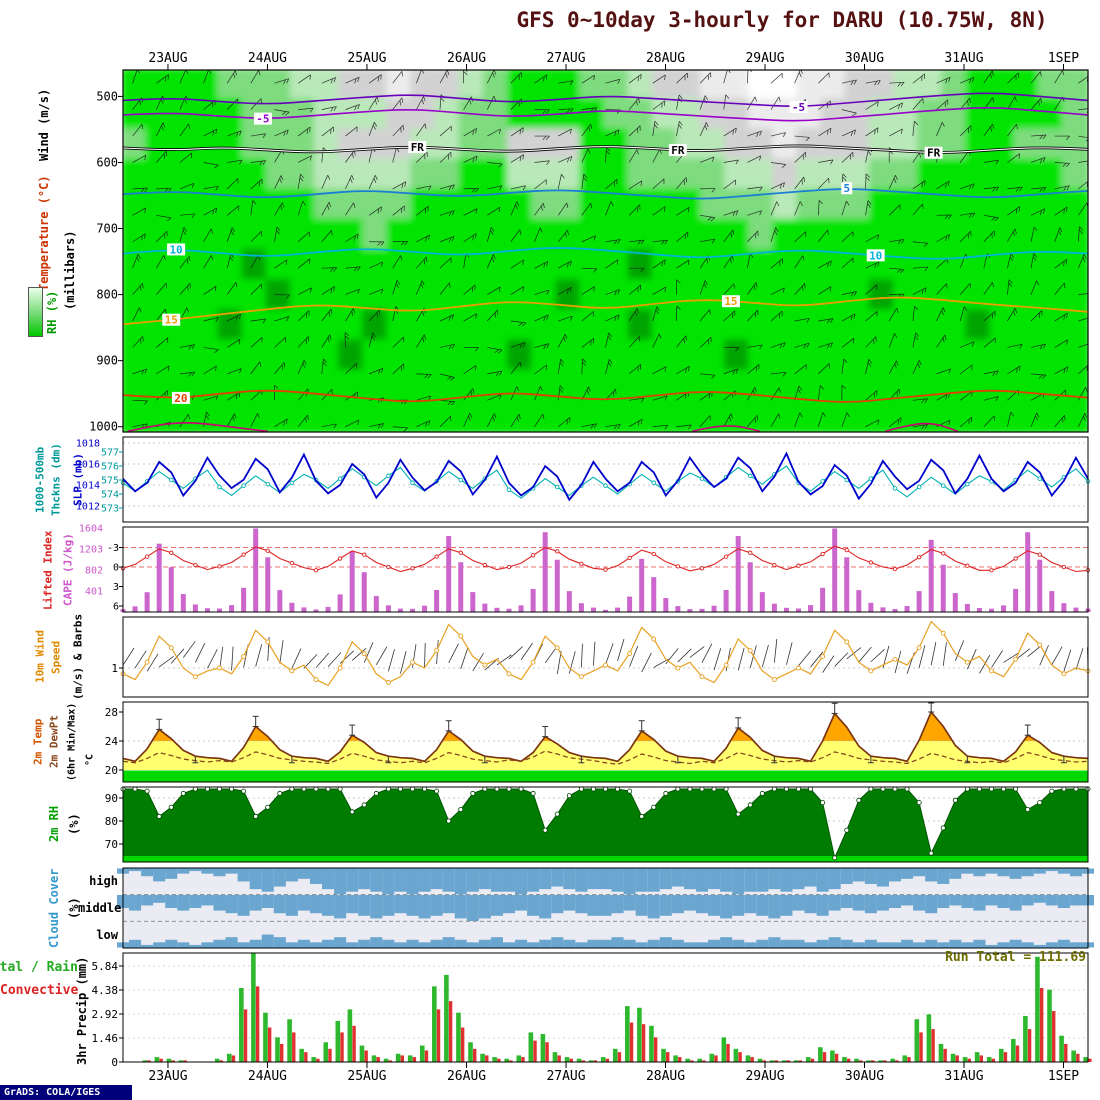 The height and width of the screenshot is (1100, 1100). I want to click on axis-label-degc: °C, so click(90, 760).